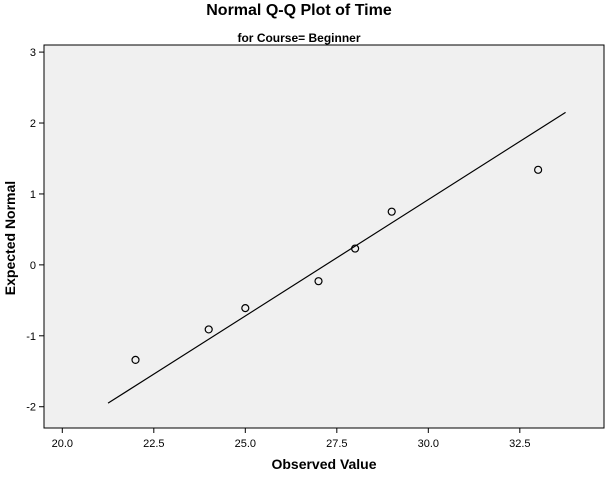  I want to click on y-tick-label: 1, so click(33, 195).